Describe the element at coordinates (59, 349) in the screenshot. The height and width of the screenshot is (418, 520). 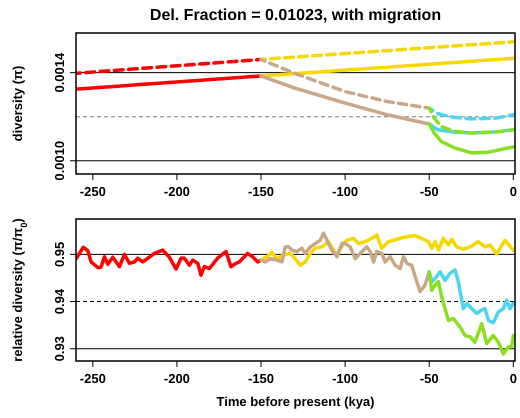
I see `y-tick-label: 0.93` at that location.